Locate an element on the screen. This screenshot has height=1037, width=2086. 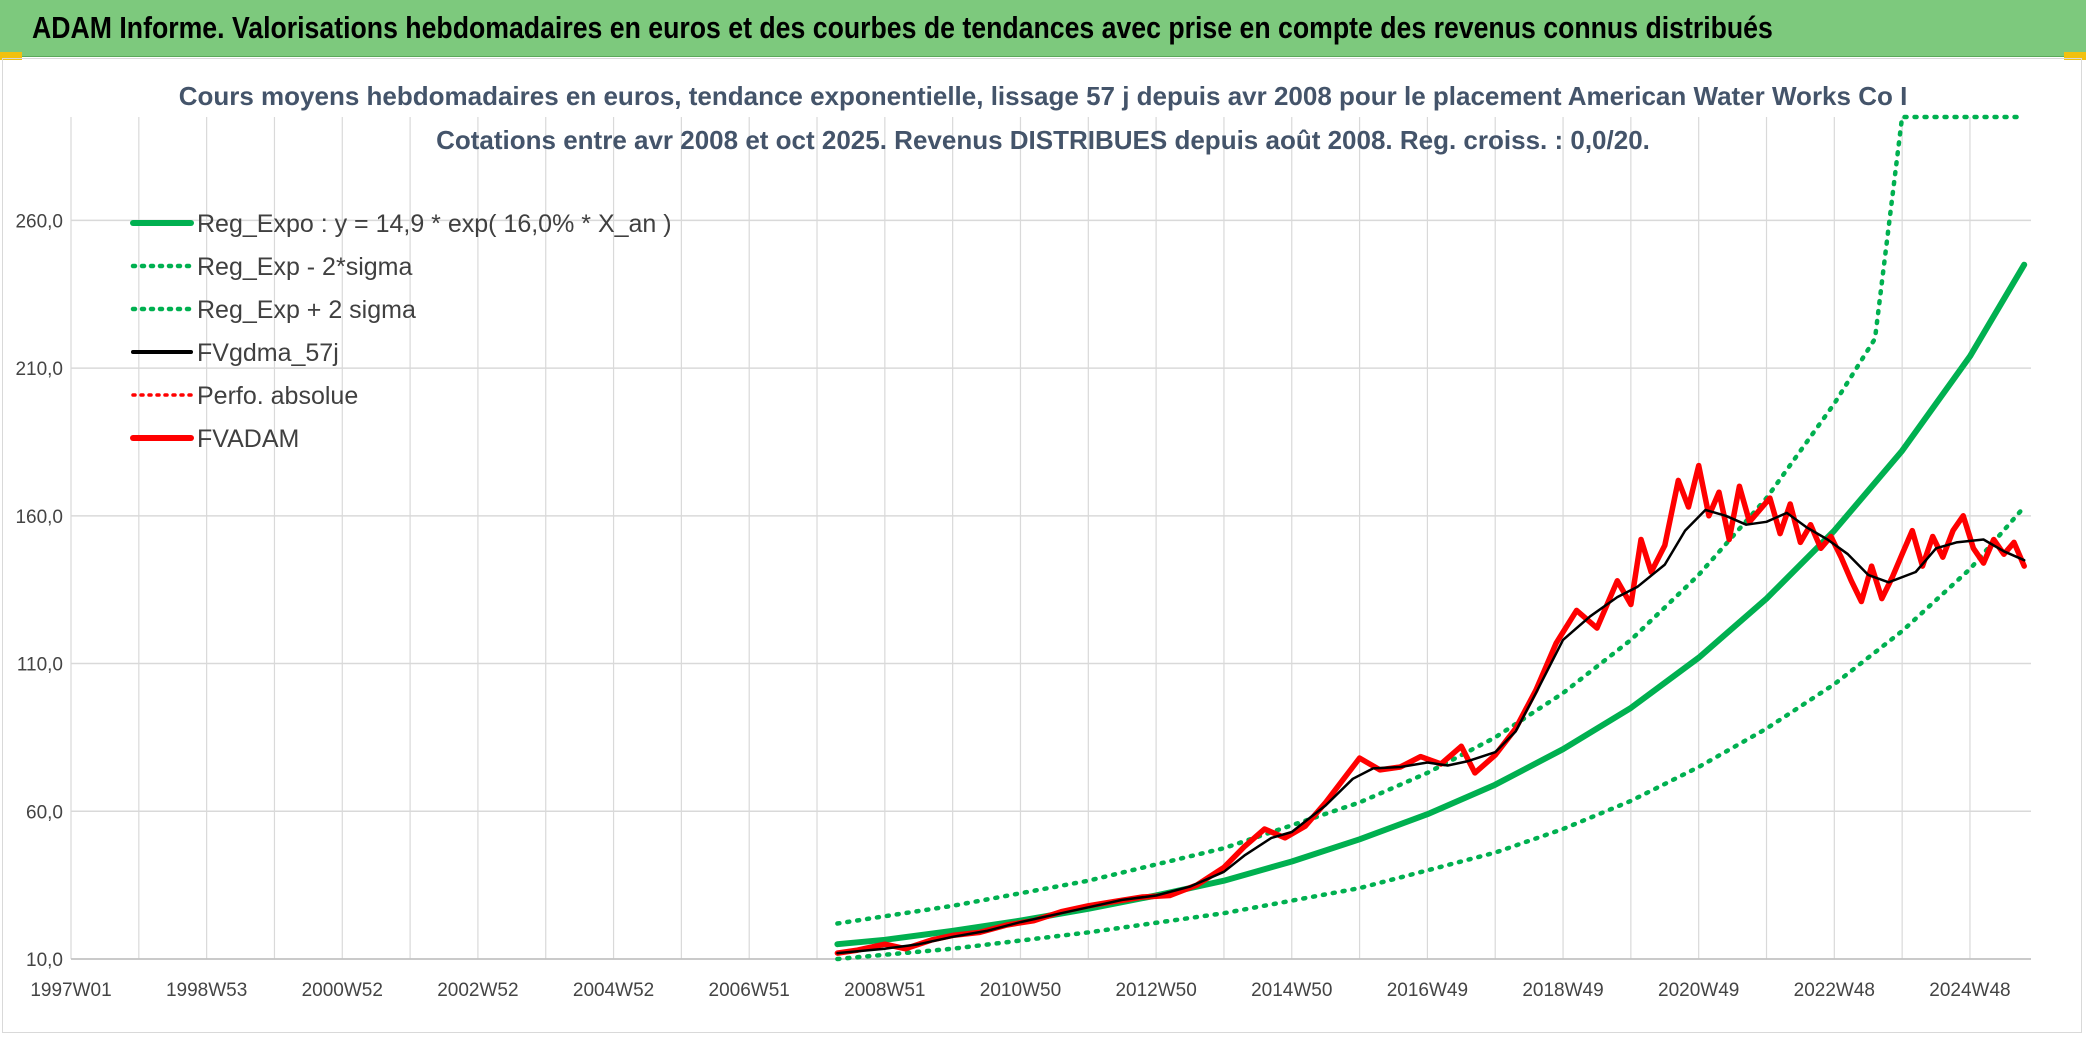
corner-marker-left is located at coordinates (11, 56).